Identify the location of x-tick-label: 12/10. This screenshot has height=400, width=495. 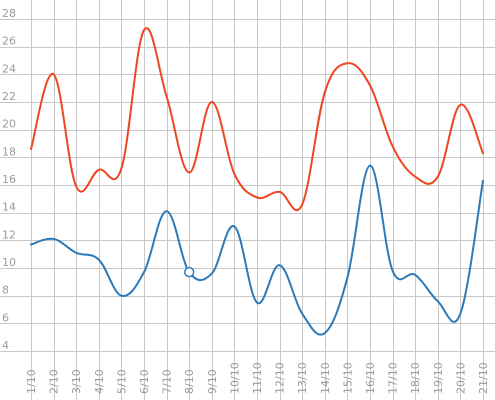
(280, 378).